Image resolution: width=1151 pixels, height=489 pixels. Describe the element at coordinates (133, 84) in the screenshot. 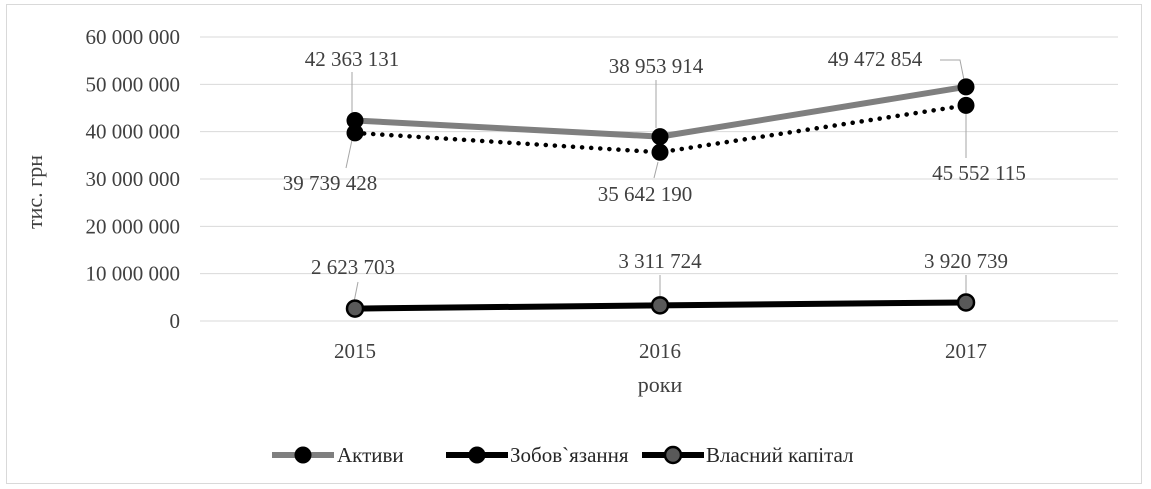

I see `y-tick-label: 50 000 000` at that location.